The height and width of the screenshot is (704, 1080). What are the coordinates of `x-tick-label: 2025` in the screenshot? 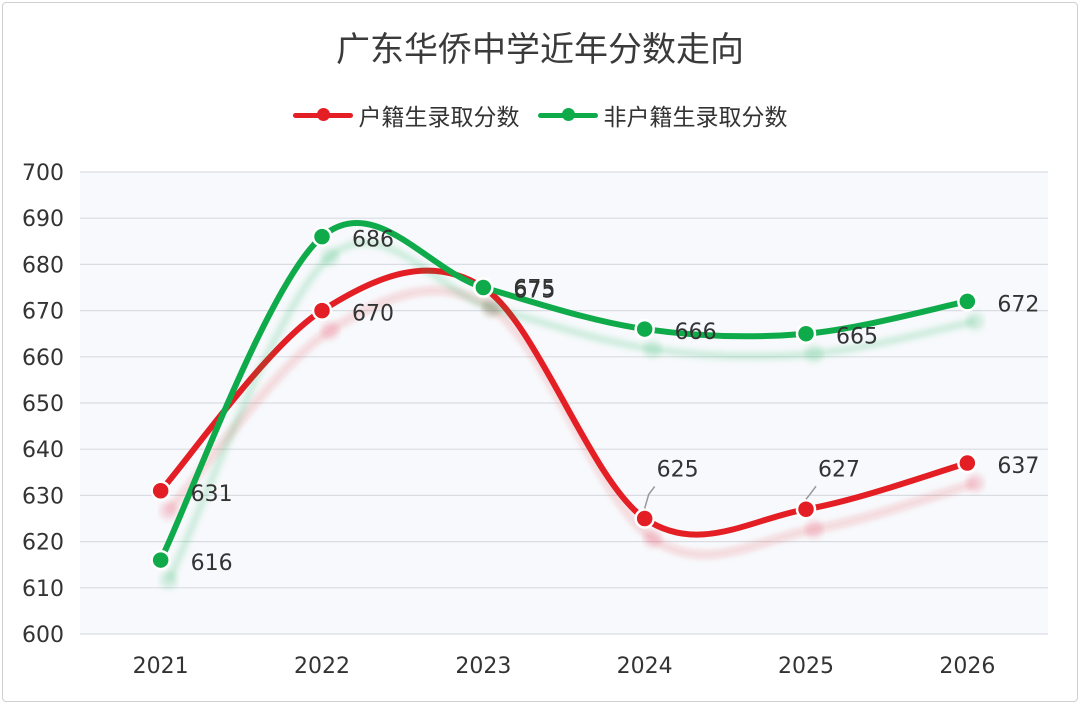 It's located at (806, 666).